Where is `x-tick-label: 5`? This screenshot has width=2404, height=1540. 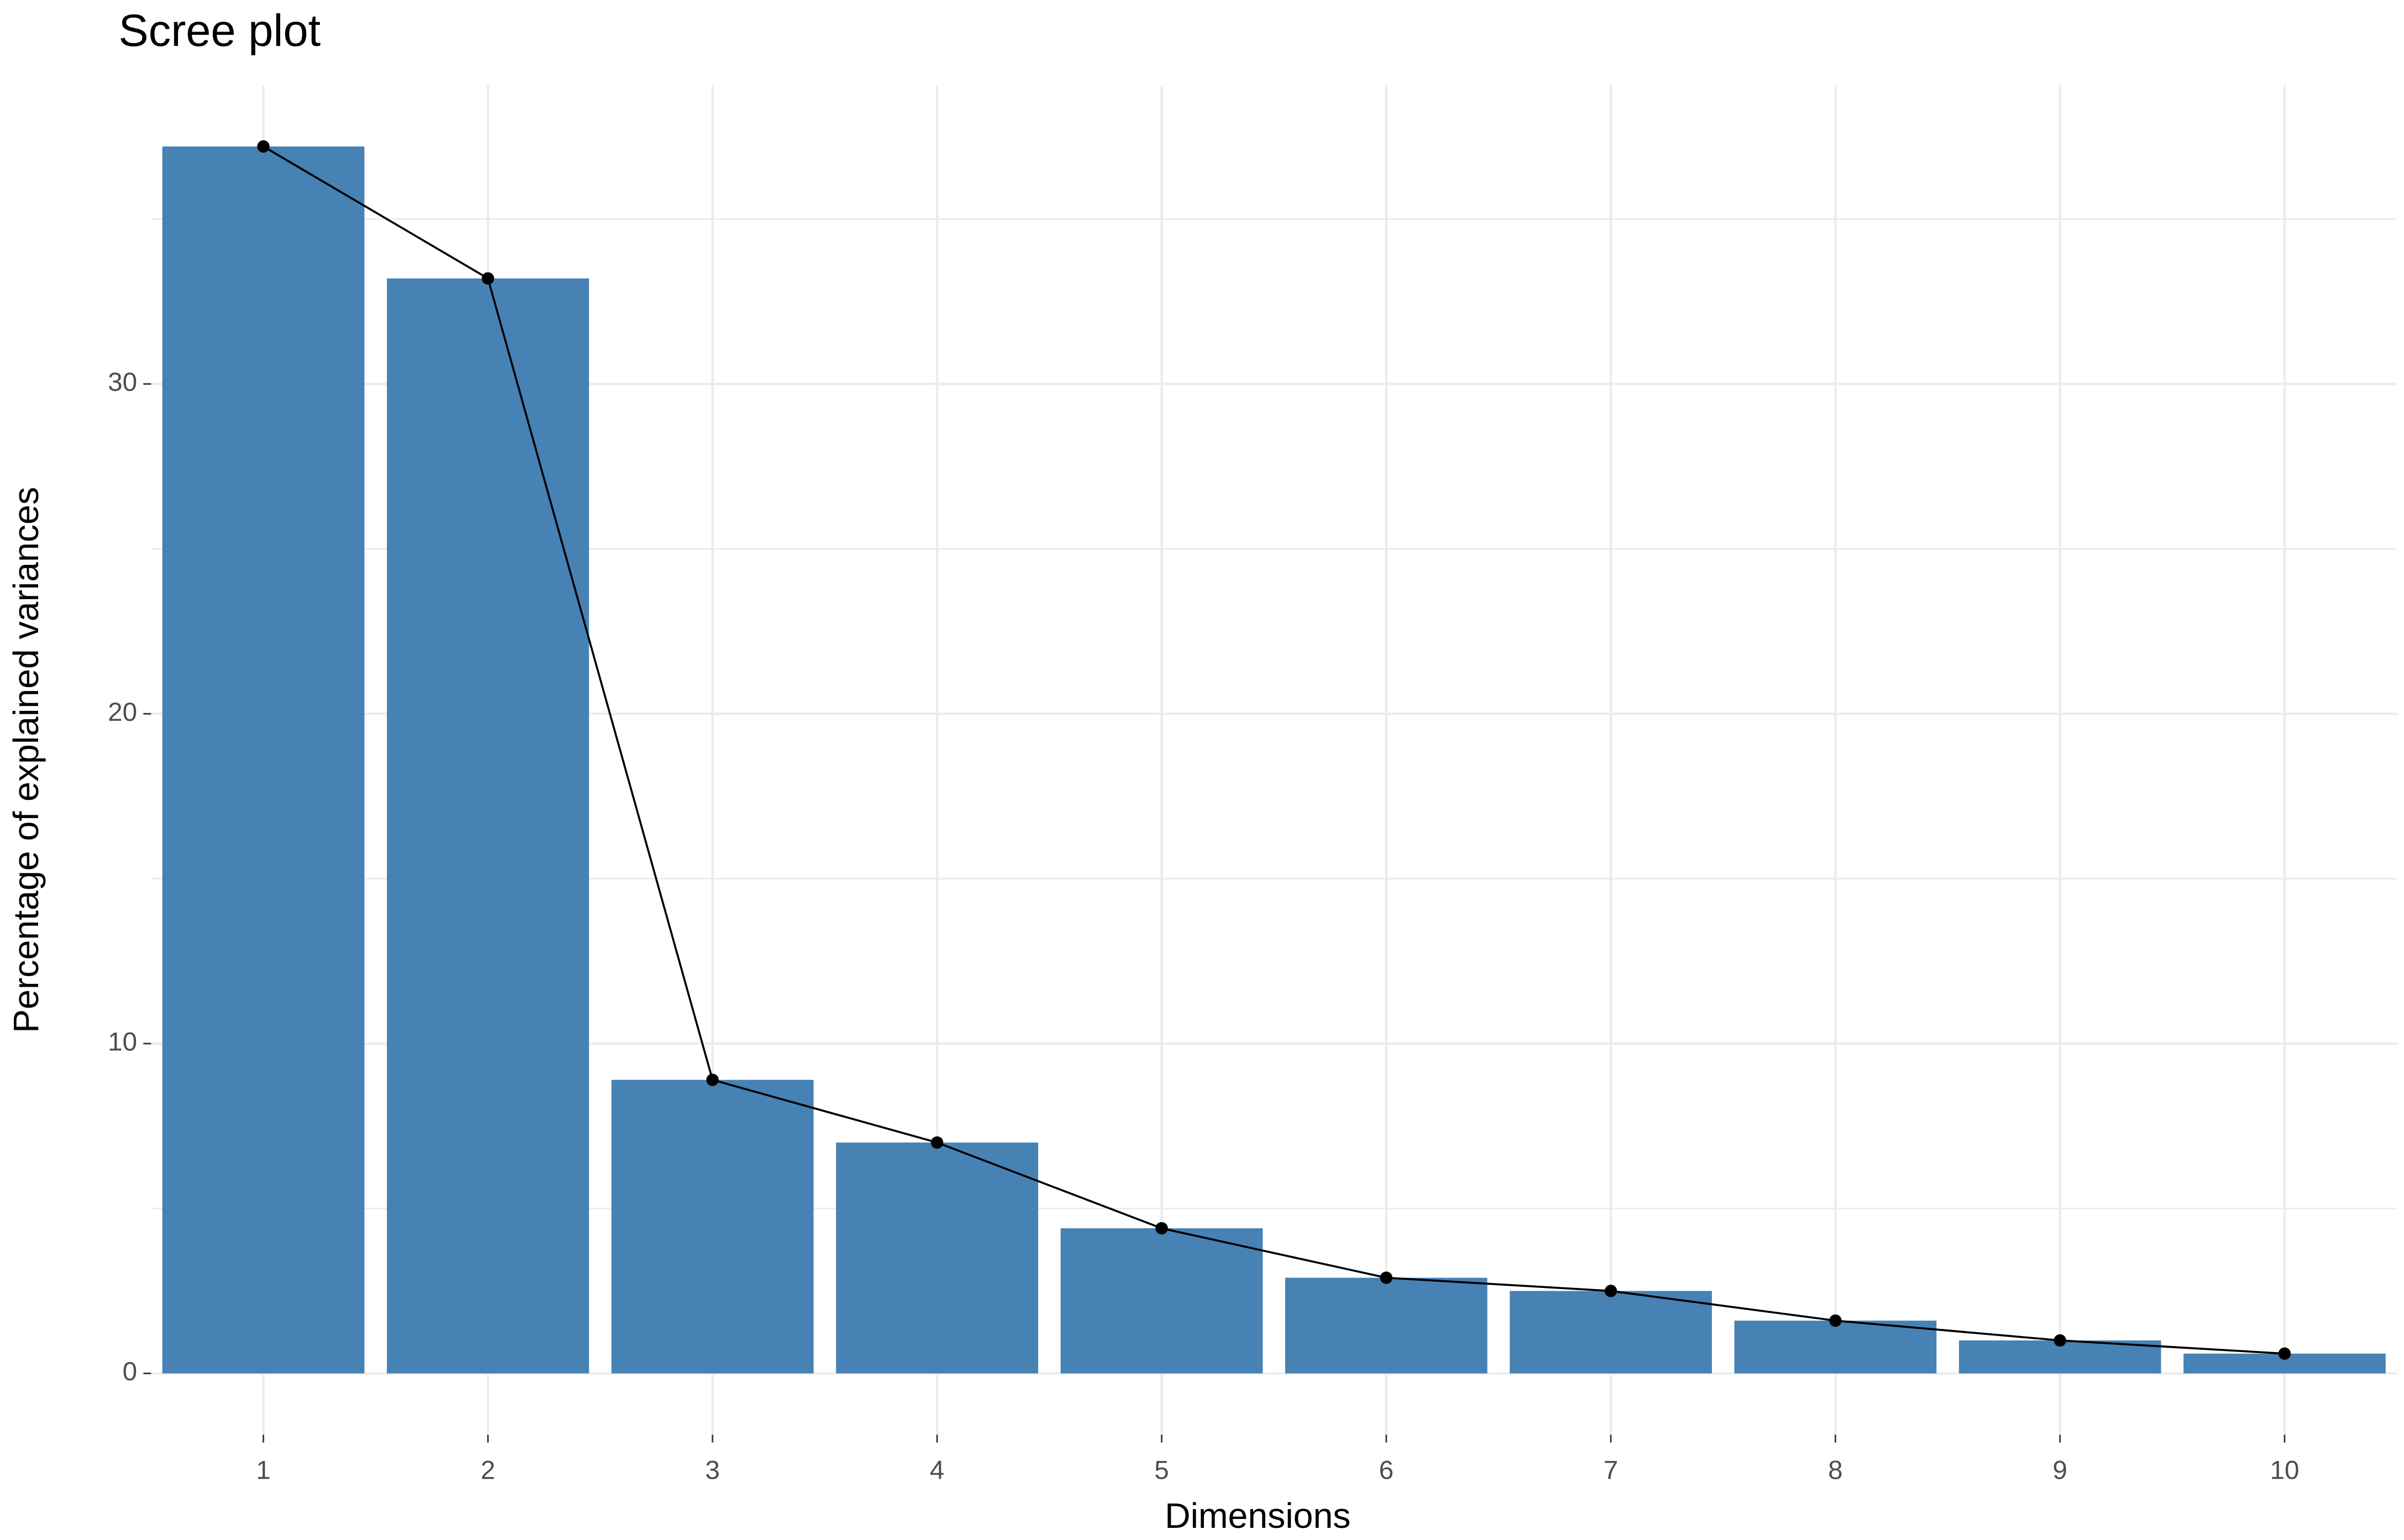
x-tick-label: 5 is located at coordinates (1161, 1470).